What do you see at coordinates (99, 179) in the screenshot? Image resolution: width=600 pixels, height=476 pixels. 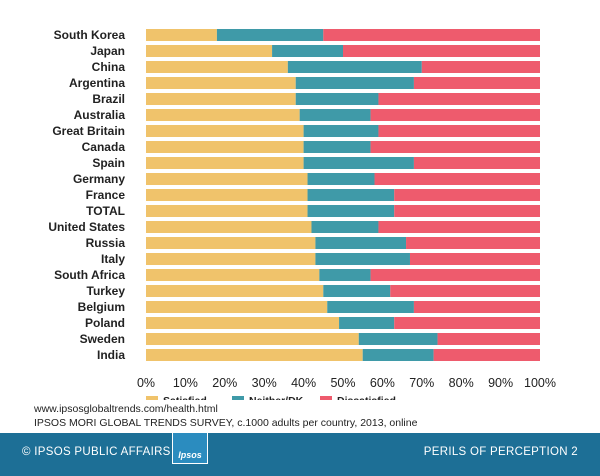 I see `category-label: Germany` at bounding box center [99, 179].